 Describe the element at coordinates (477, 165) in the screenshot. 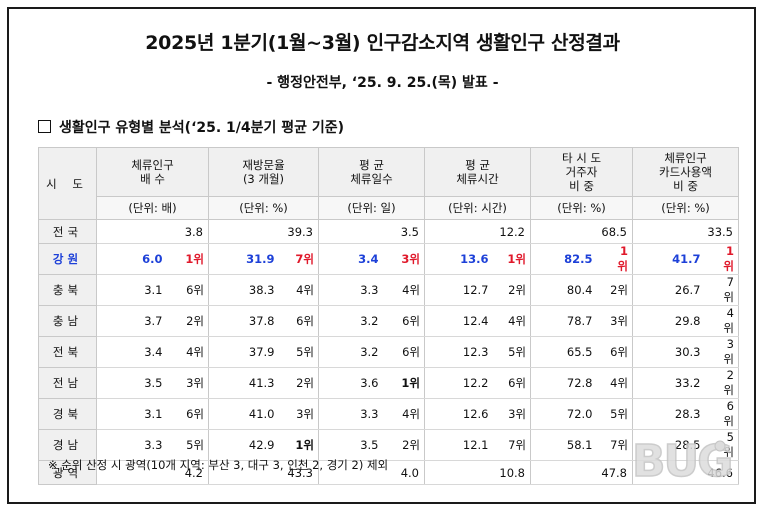

I see `header-col-4-line1: 평 균` at that location.